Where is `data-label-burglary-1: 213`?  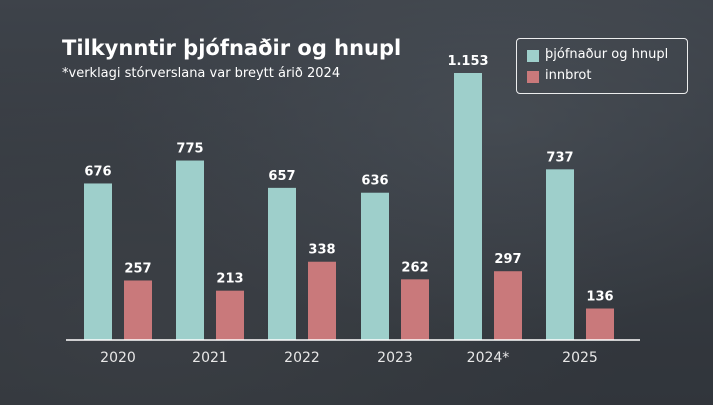
data-label-burglary-1: 213 is located at coordinates (229, 279).